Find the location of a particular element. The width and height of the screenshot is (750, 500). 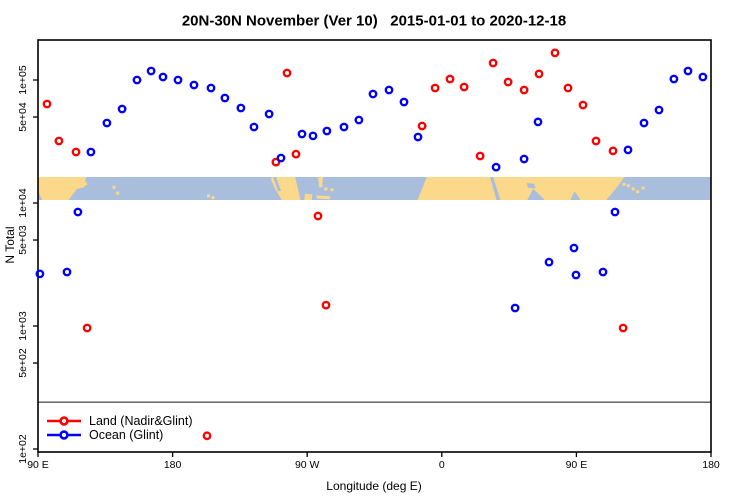

y-tick-label: 5e+03 is located at coordinates (23, 240).